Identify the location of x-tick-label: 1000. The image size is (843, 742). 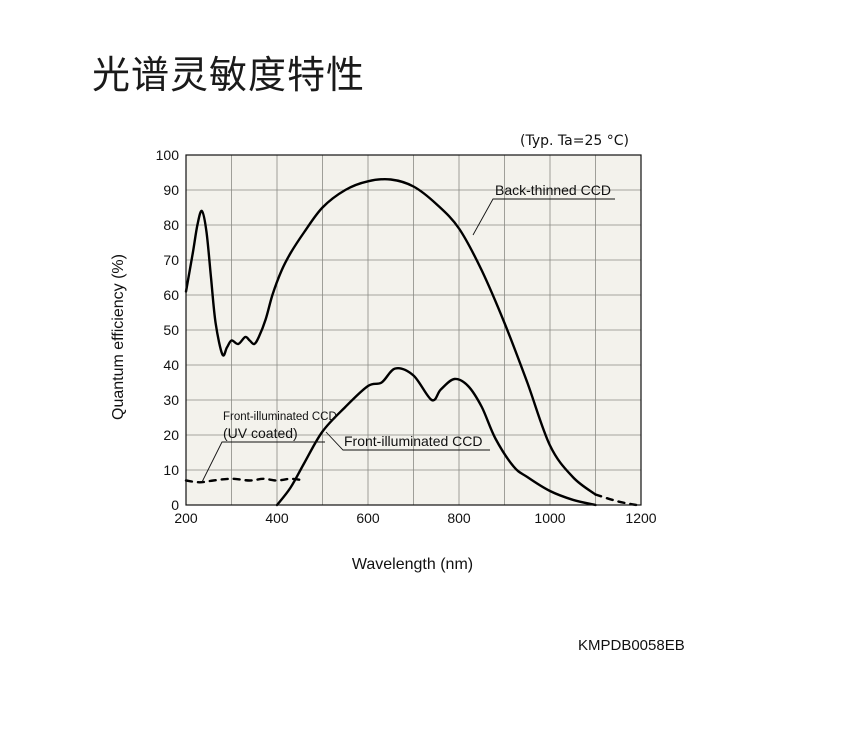
(549, 518).